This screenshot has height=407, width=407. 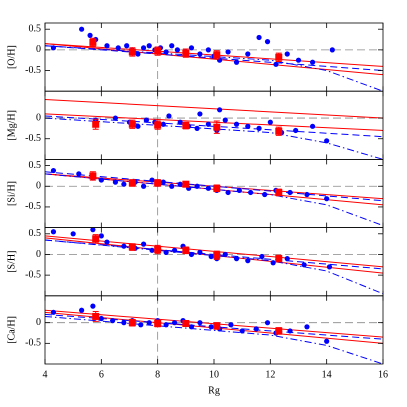 What do you see at coordinates (214, 374) in the screenshot?
I see `x-tick-label: 10` at bounding box center [214, 374].